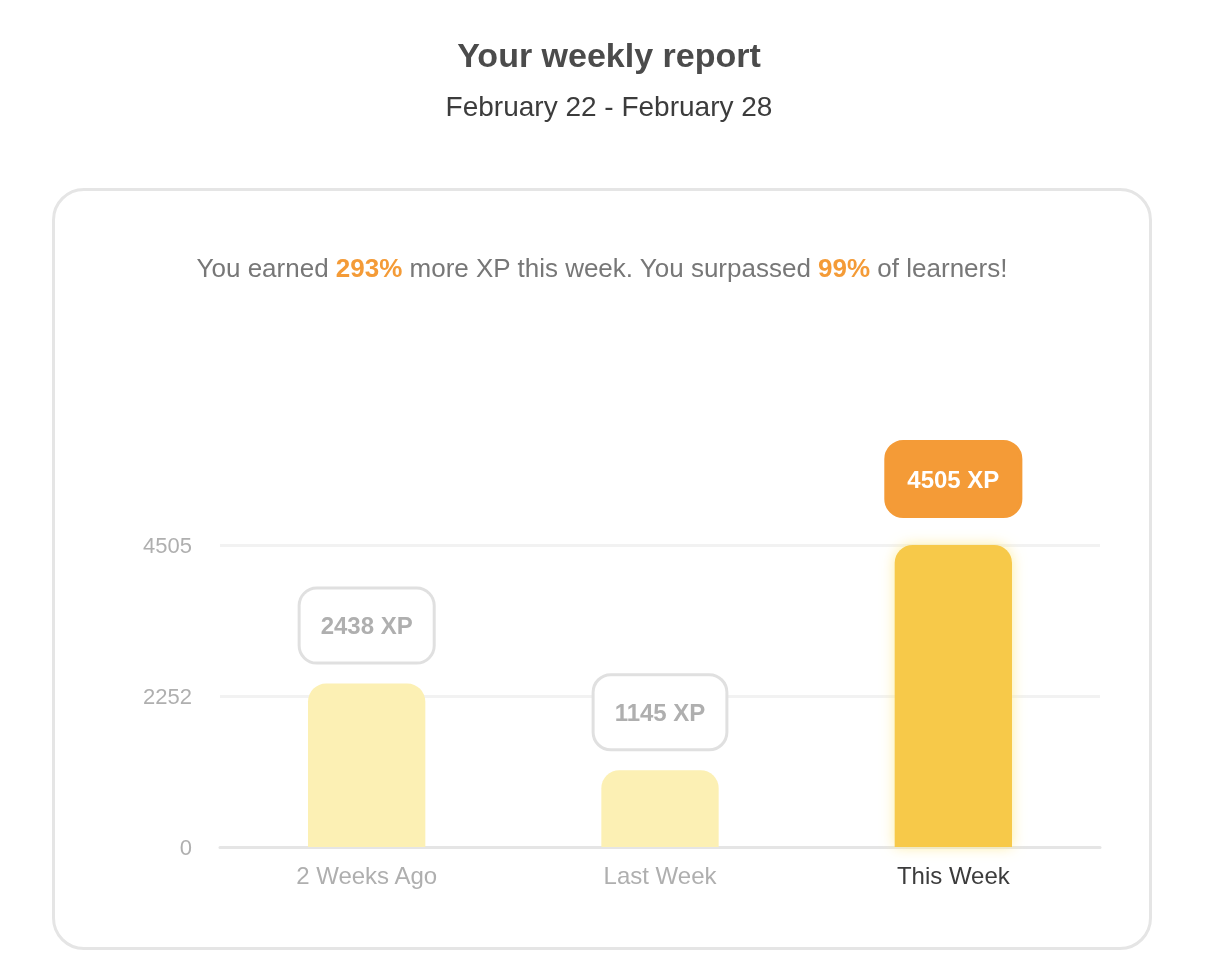 The image size is (1218, 980). What do you see at coordinates (953, 875) in the screenshot?
I see `x-tick-label: This Week` at bounding box center [953, 875].